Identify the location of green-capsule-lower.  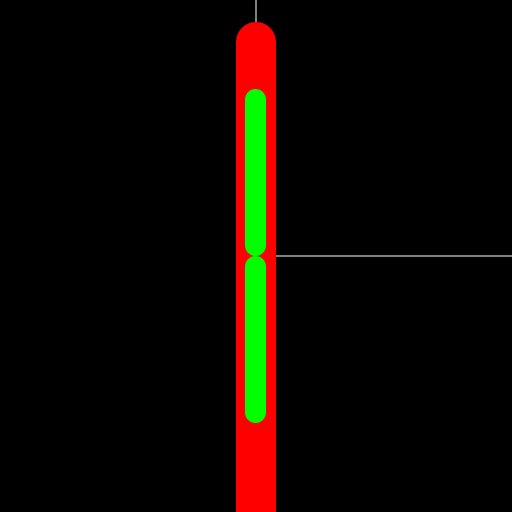
(255, 339).